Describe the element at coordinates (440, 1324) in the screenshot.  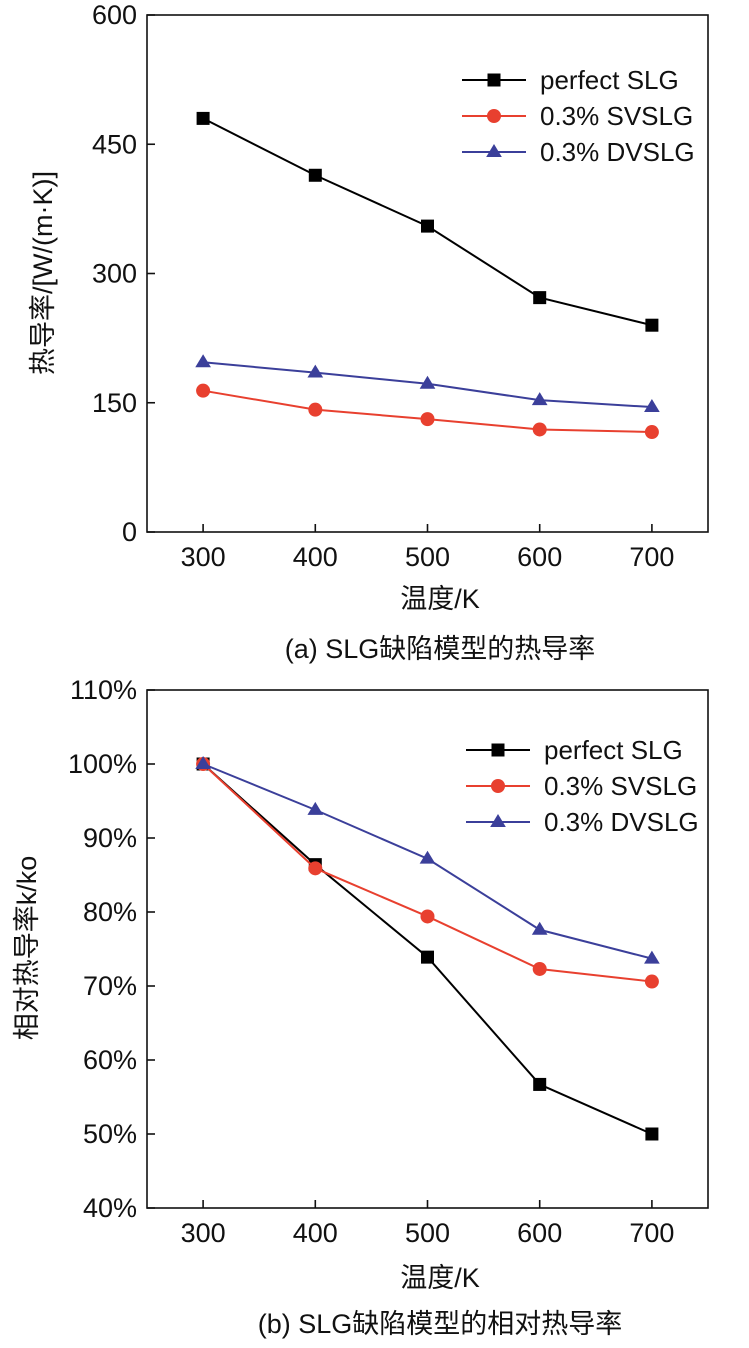
I see `chart-caption: (b) SLG缺陷模型的相对热导率` at that location.